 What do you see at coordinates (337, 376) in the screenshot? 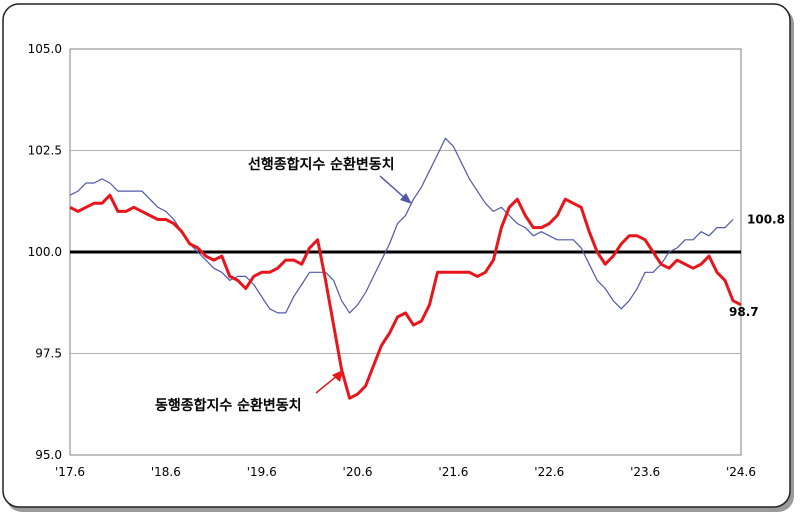
I see `coincident-index-arrowhead` at bounding box center [337, 376].